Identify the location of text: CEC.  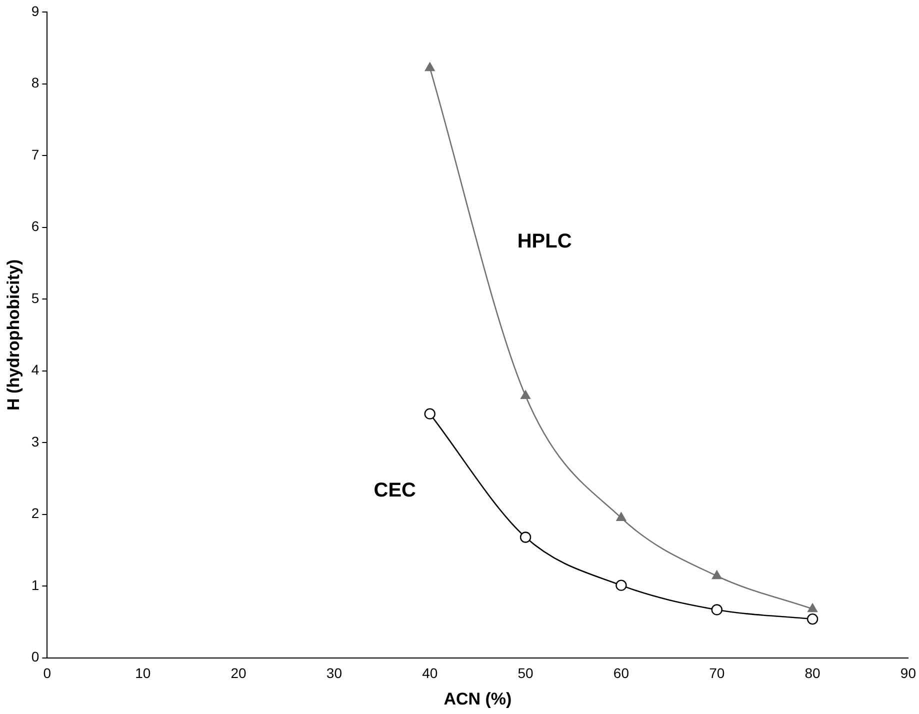
(395, 490).